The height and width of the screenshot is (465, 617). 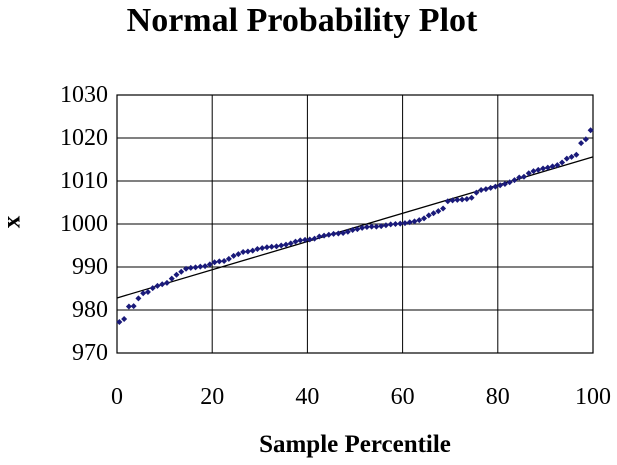 What do you see at coordinates (361, 397) in the screenshot?
I see `x-tick-labels: 0 20 40 60 80 100` at bounding box center [361, 397].